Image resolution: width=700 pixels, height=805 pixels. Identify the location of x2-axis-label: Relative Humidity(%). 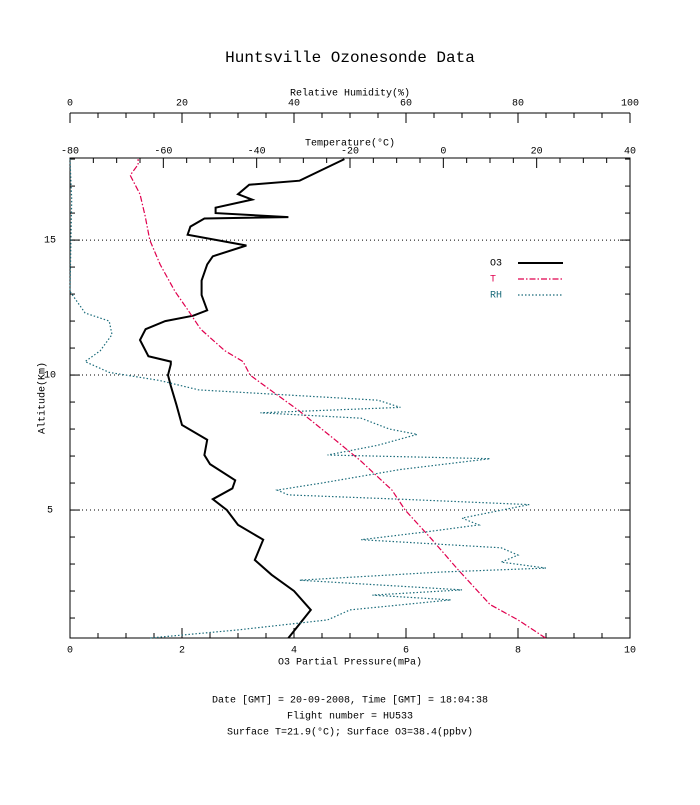
(350, 94).